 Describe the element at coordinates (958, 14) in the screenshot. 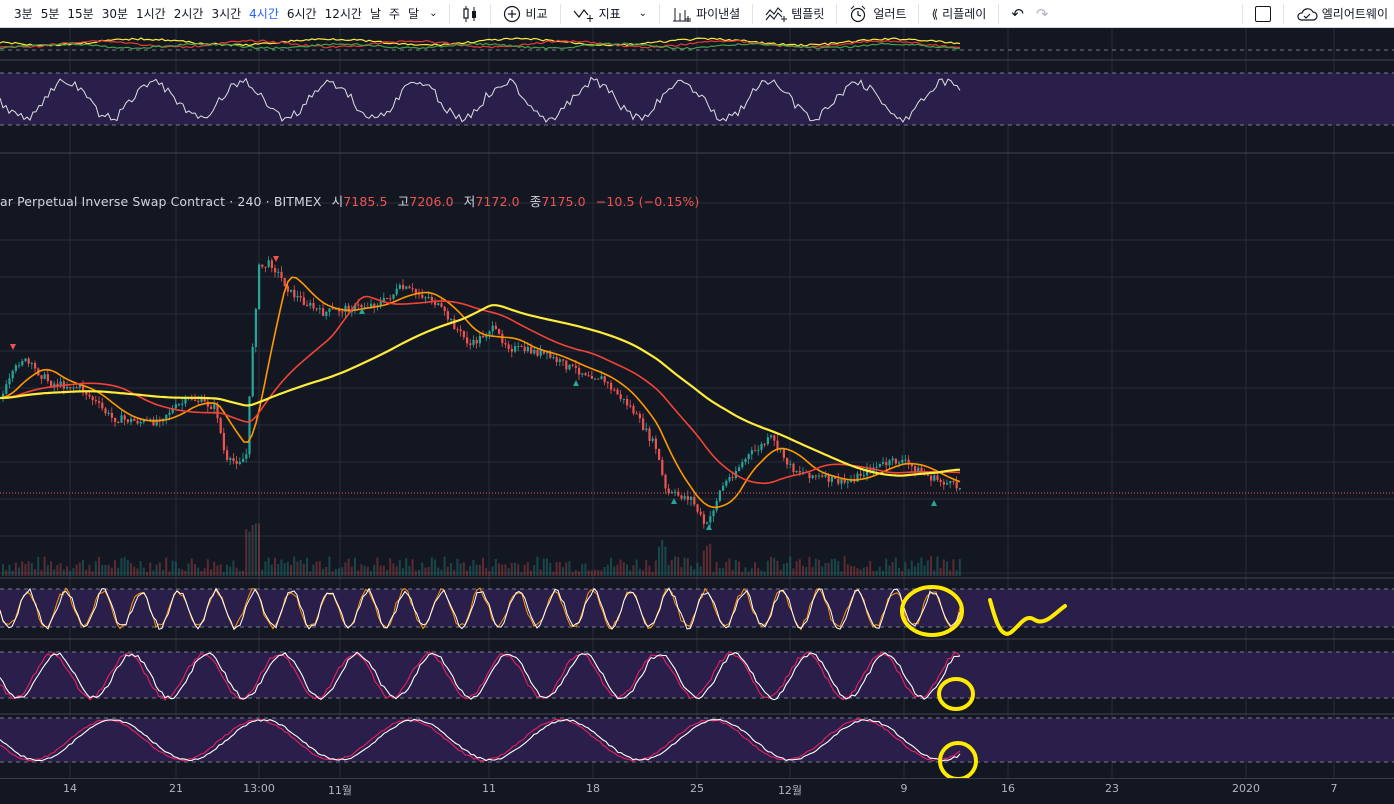

I see `replay-button: ⟪ 리플레이` at that location.